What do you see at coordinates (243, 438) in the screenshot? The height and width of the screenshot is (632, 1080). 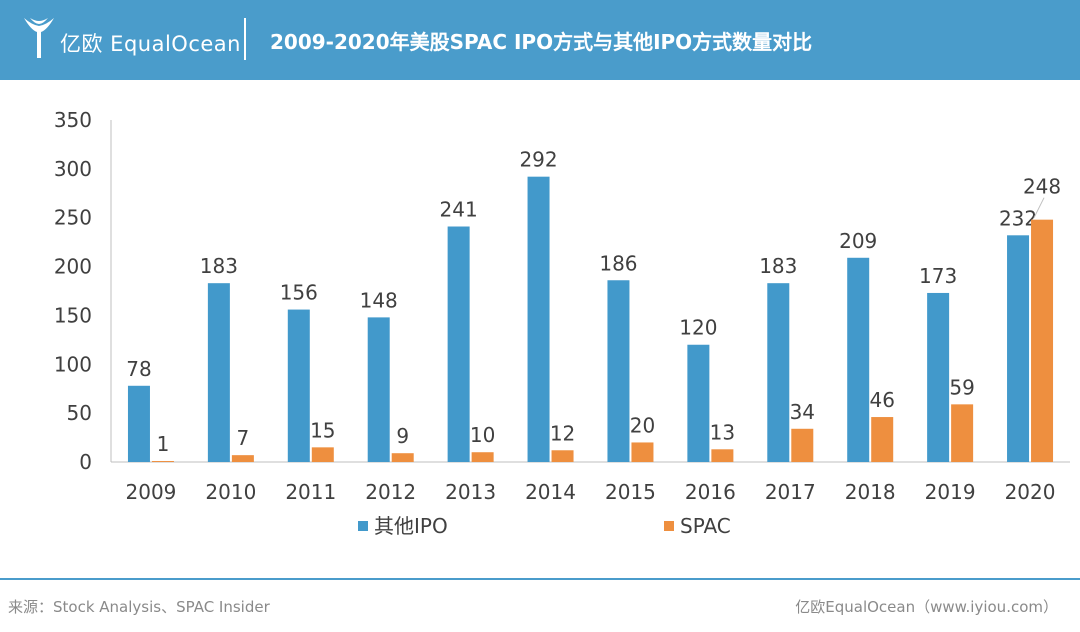 I see `data-label: 7` at bounding box center [243, 438].